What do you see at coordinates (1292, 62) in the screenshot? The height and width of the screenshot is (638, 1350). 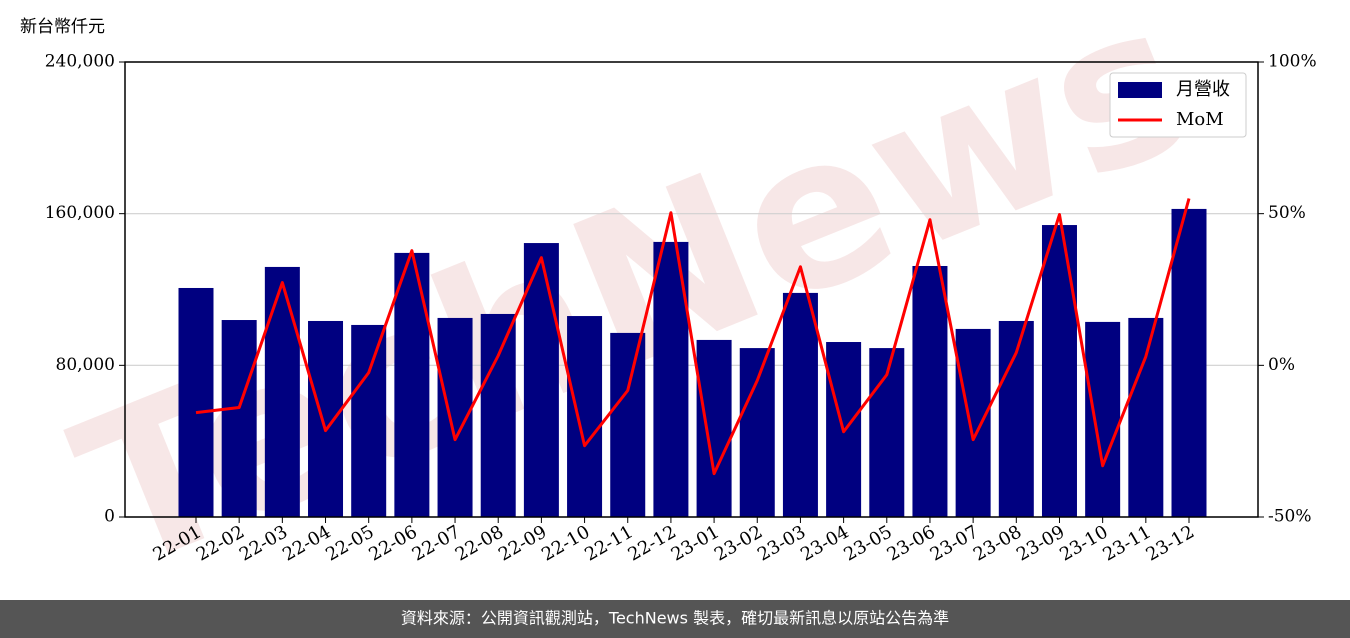 I see `y2-tick-label: 100%` at bounding box center [1292, 62].